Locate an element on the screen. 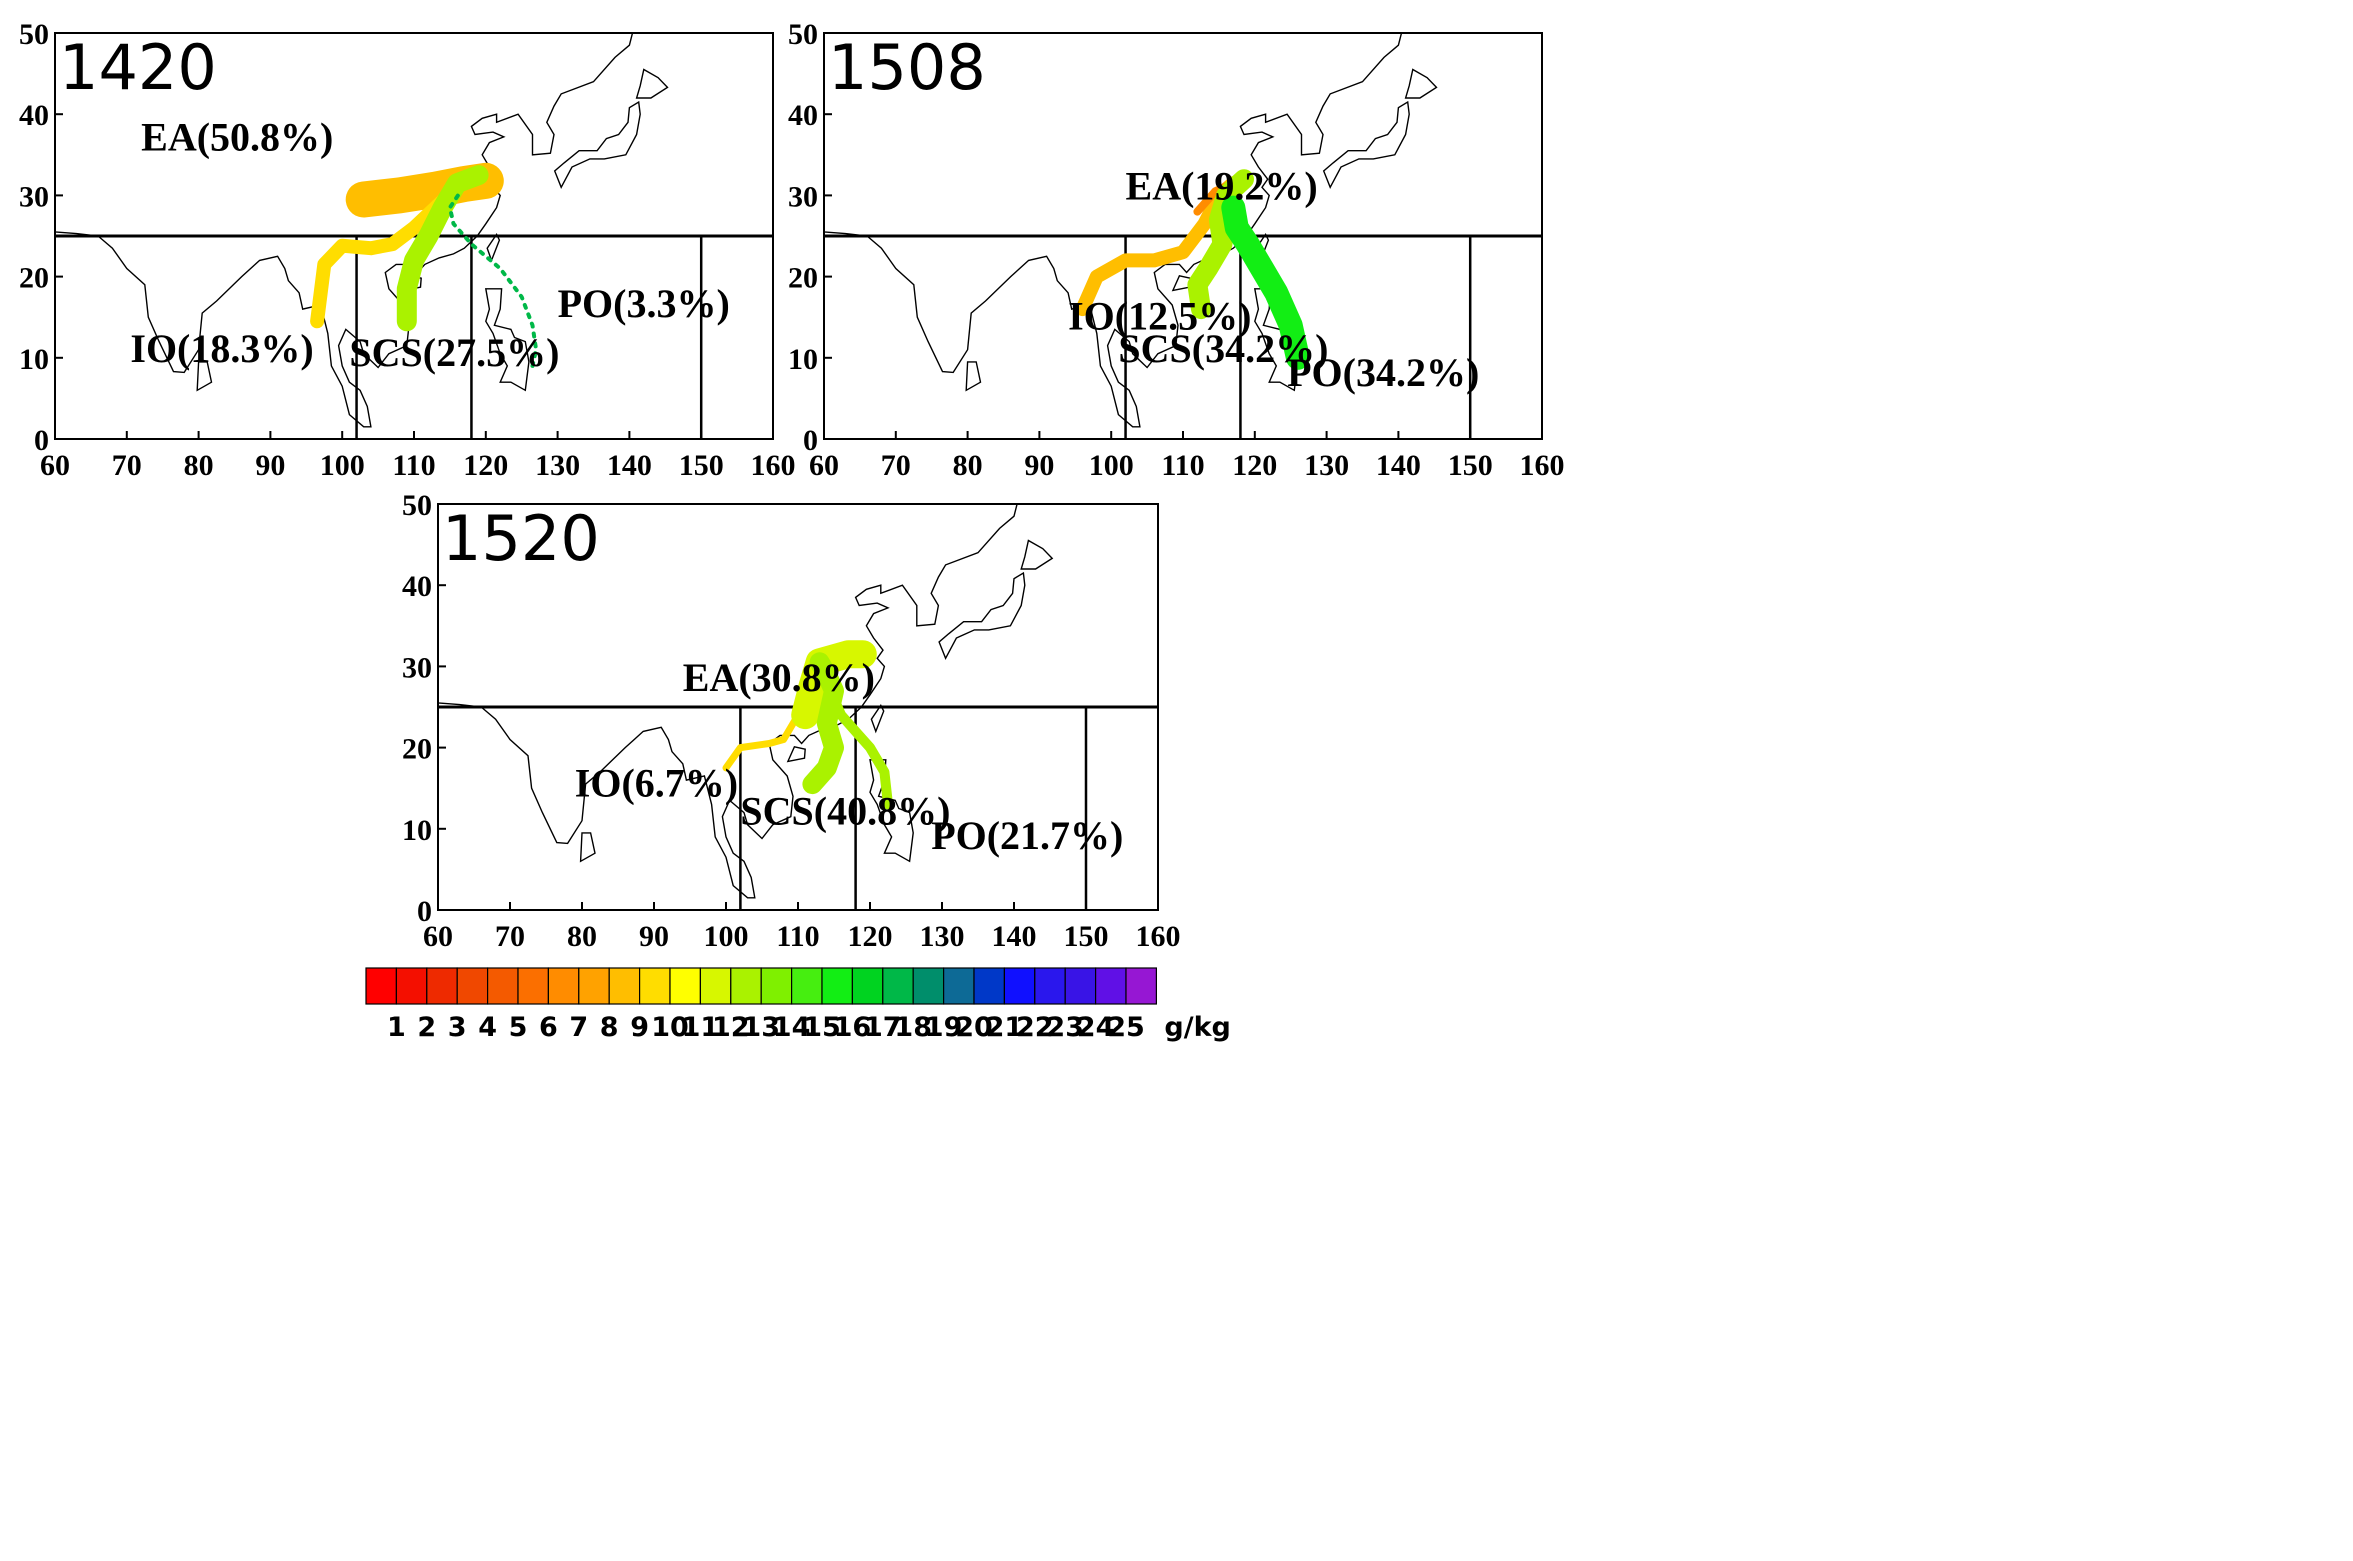 The image size is (2353, 1561). case-id: 1508 is located at coordinates (907, 67).